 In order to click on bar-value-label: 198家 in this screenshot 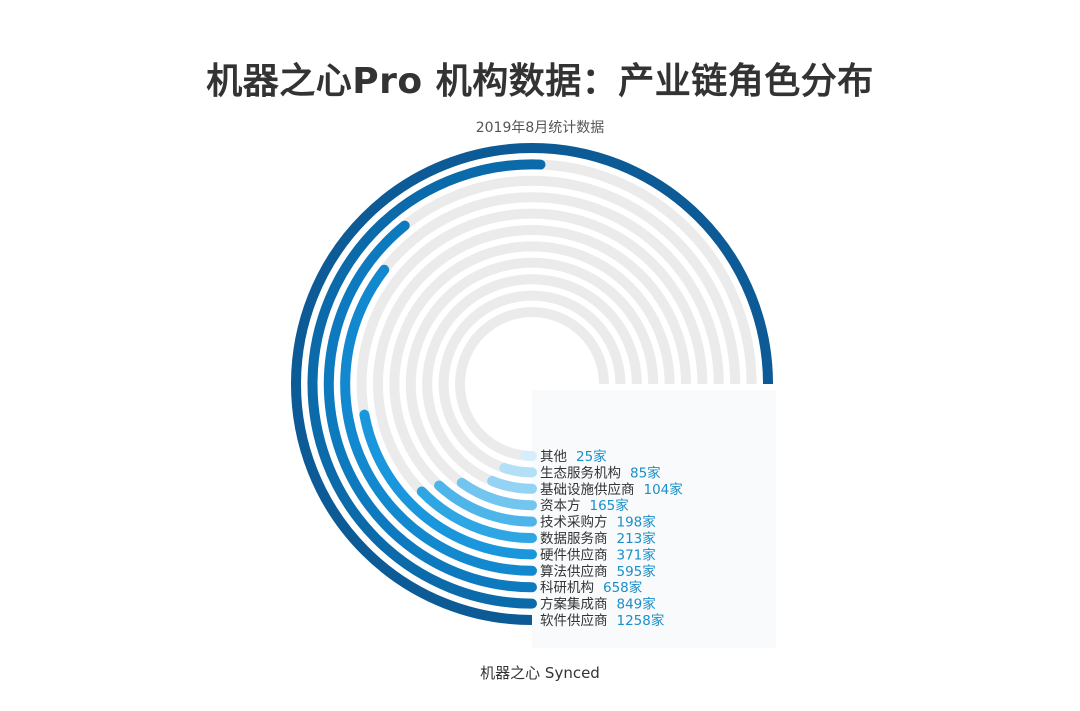, I will do `click(637, 522)`.